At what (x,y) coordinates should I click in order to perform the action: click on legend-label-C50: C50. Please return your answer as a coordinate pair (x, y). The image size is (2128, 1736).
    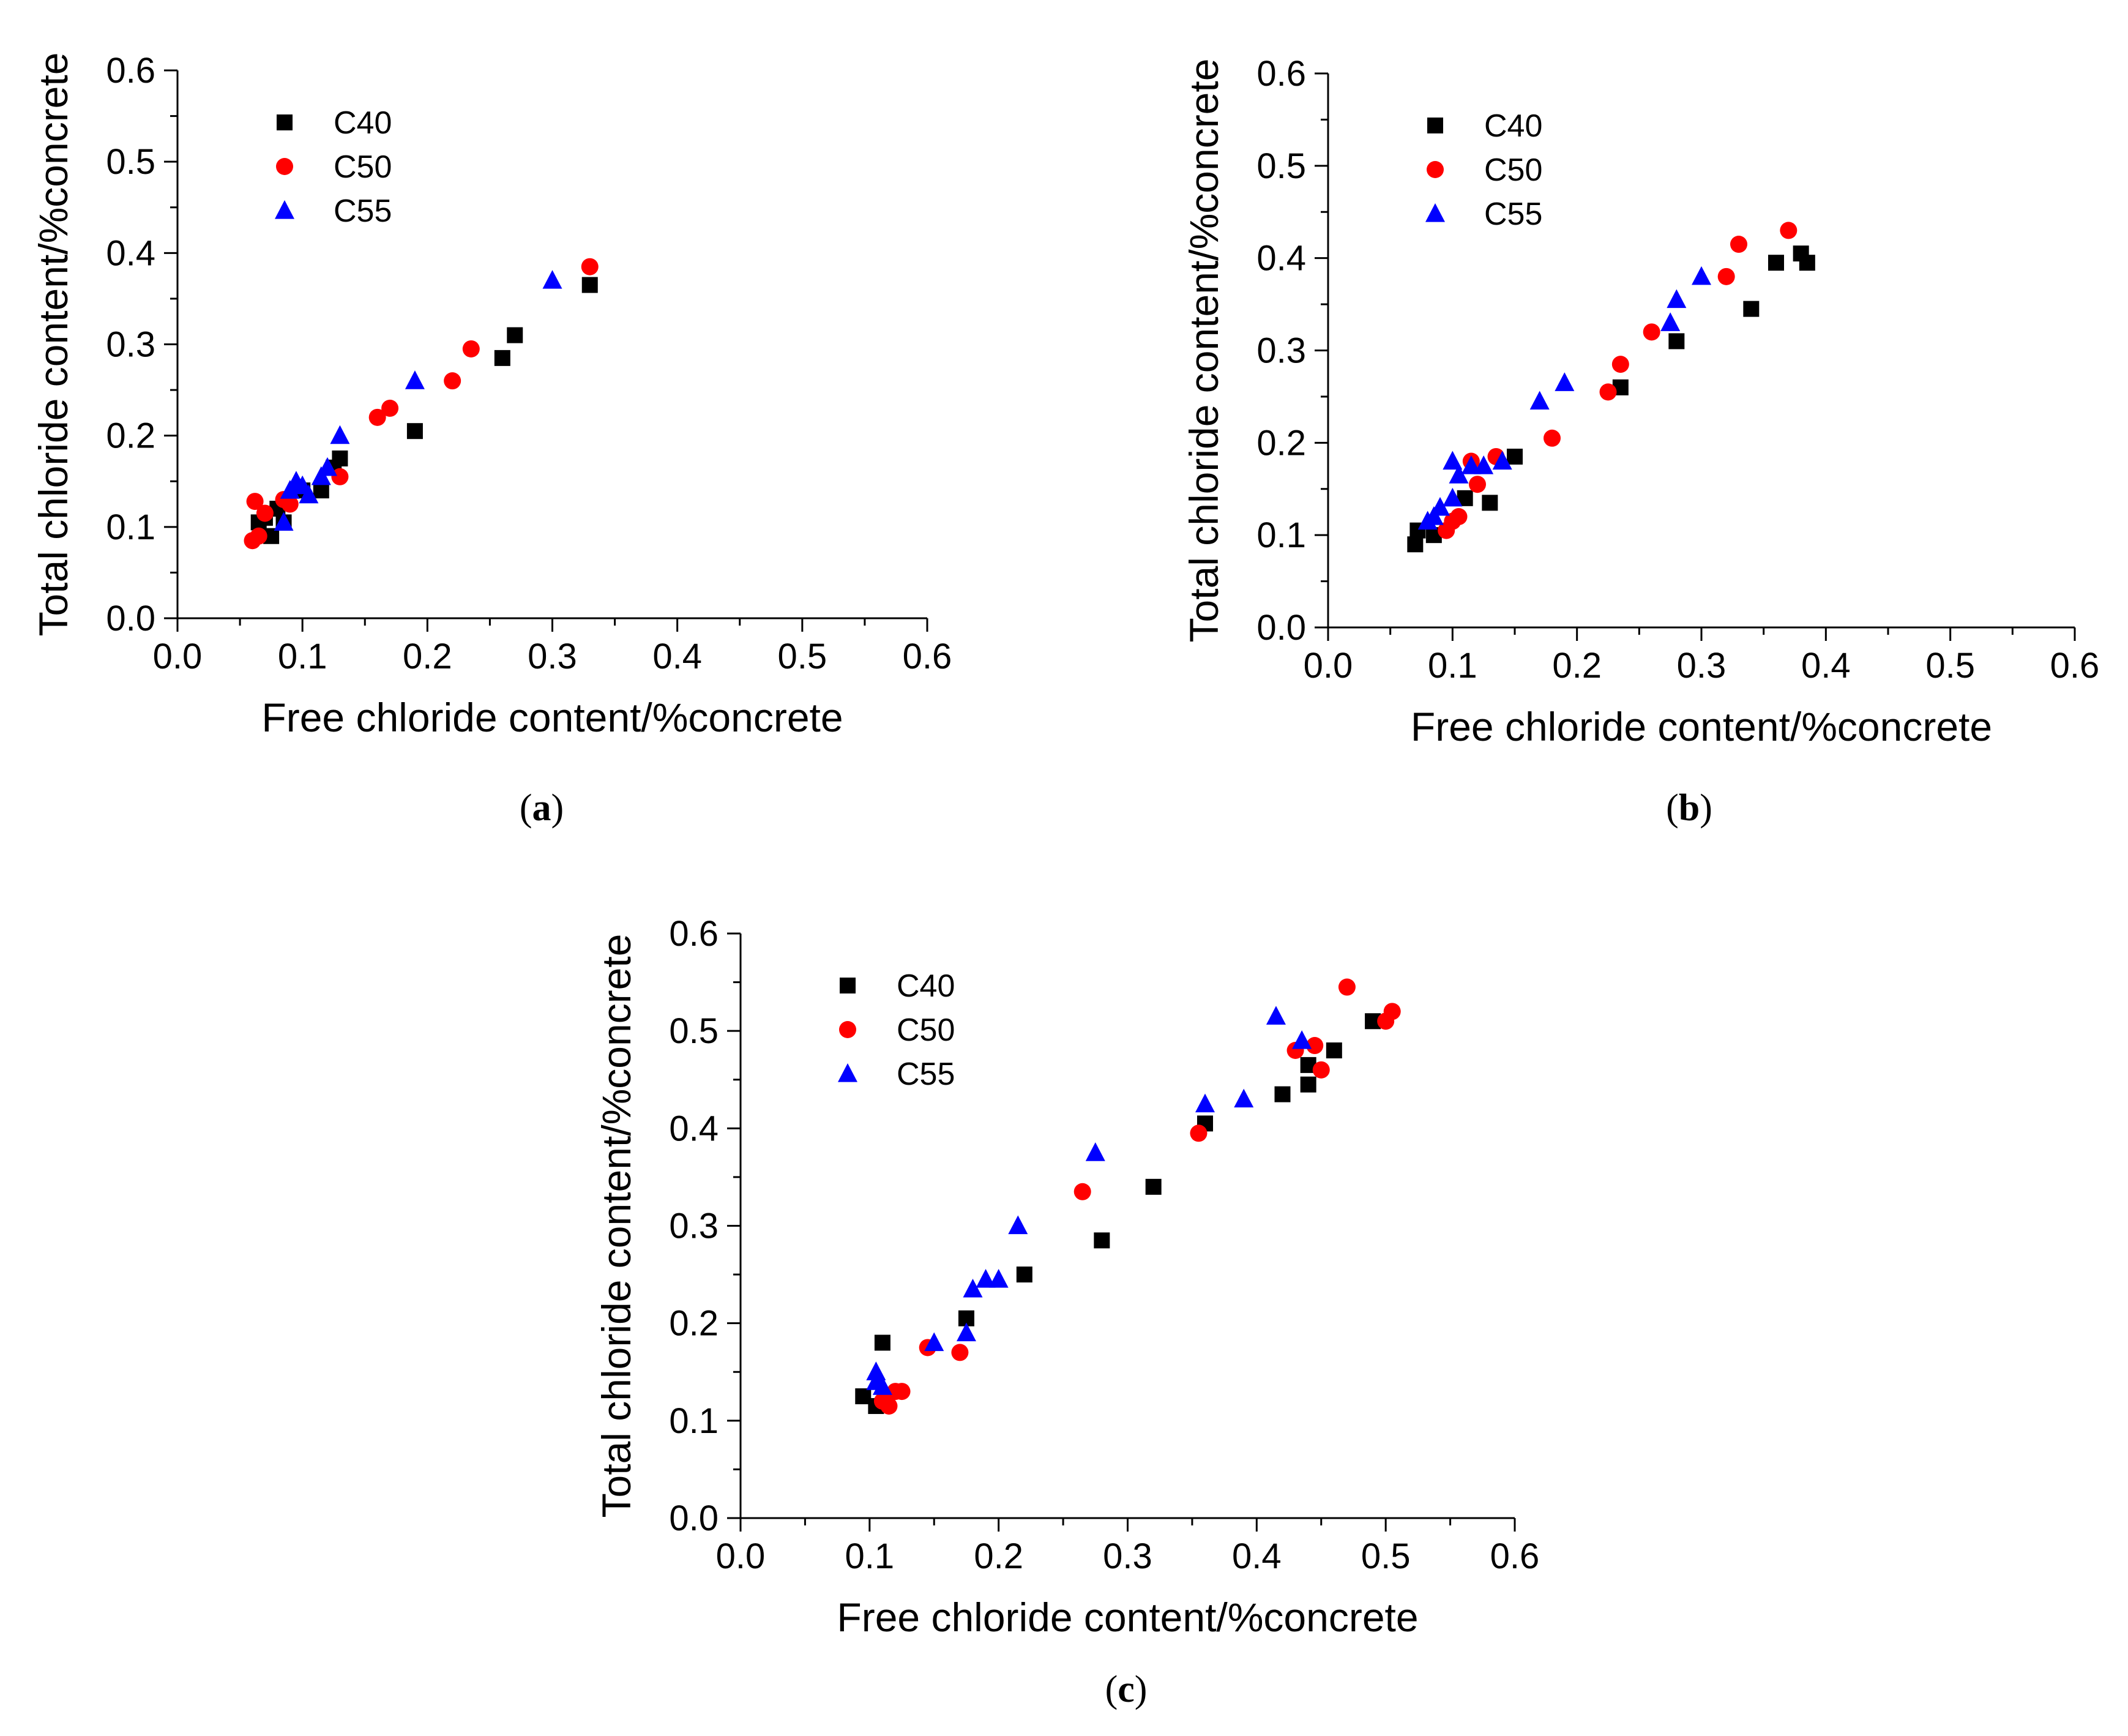
    Looking at the image, I should click on (363, 167).